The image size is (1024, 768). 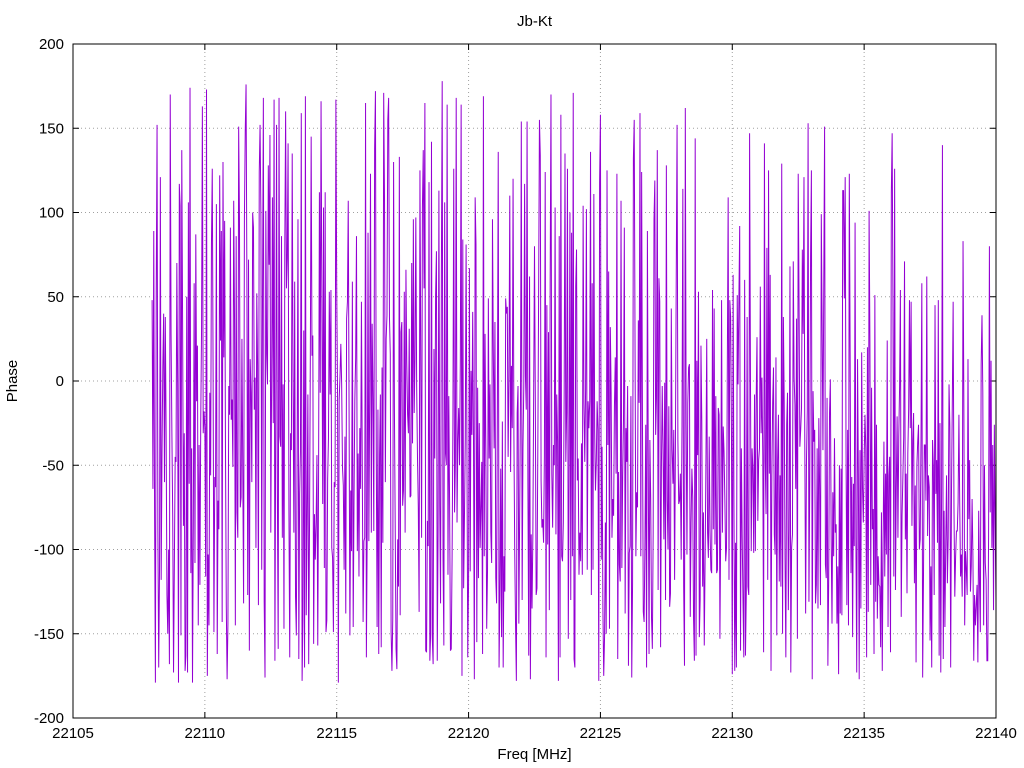 What do you see at coordinates (55, 297) in the screenshot?
I see `y-tick-label: 50` at bounding box center [55, 297].